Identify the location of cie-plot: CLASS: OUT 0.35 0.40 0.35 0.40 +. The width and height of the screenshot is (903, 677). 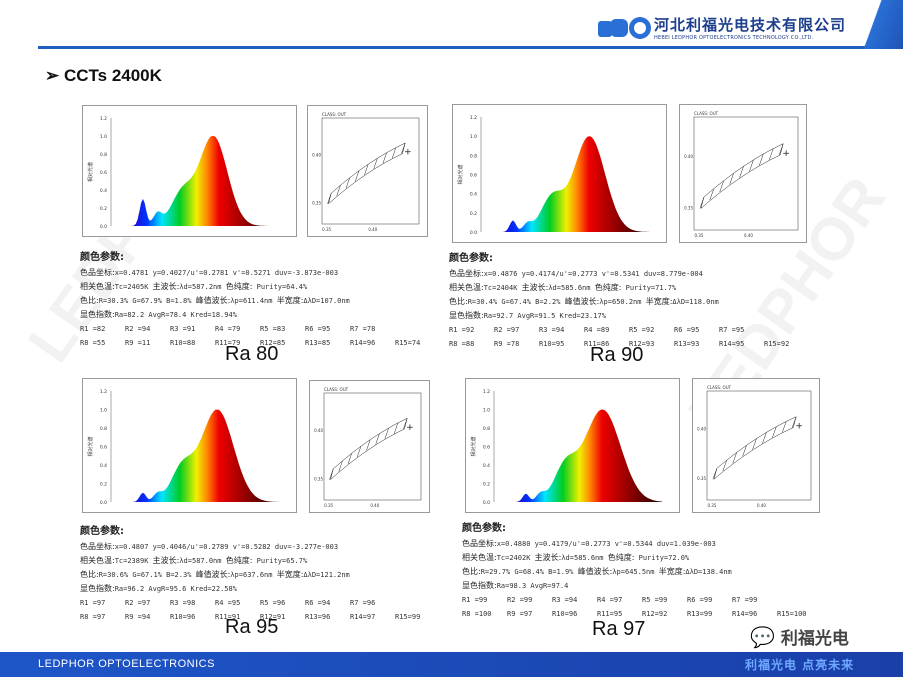
(368, 447).